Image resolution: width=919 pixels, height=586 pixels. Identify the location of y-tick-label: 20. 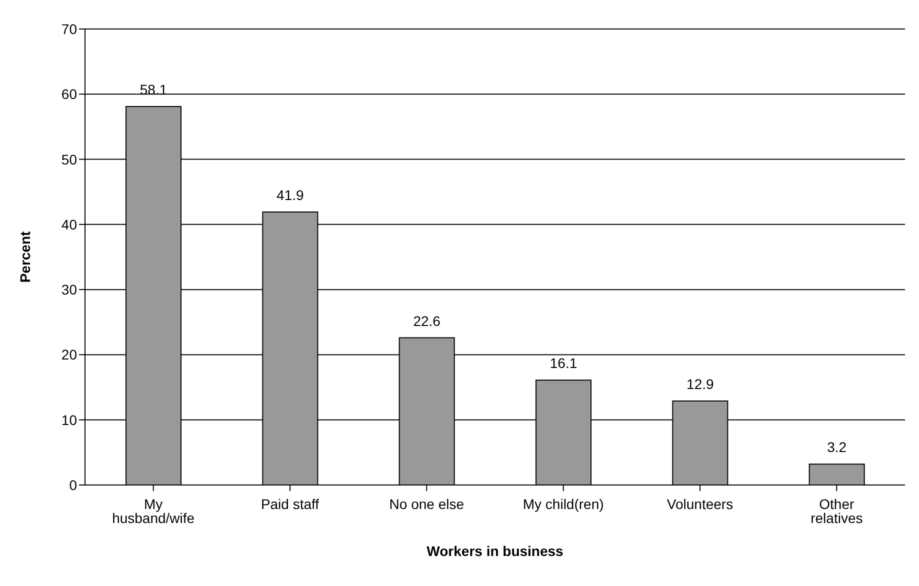
(69, 354).